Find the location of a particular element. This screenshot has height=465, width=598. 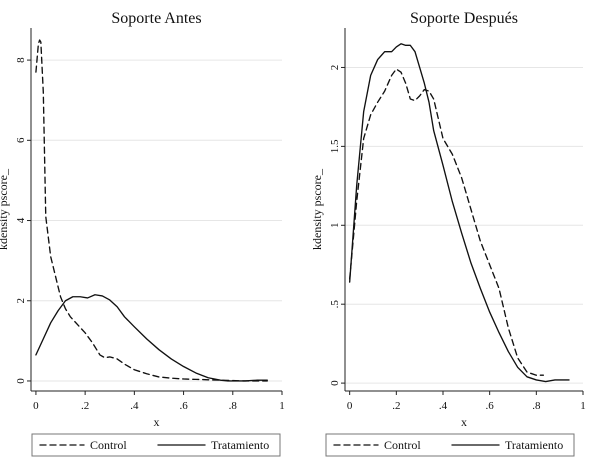

x-tick-label-left-1: .2 is located at coordinates (85, 406).